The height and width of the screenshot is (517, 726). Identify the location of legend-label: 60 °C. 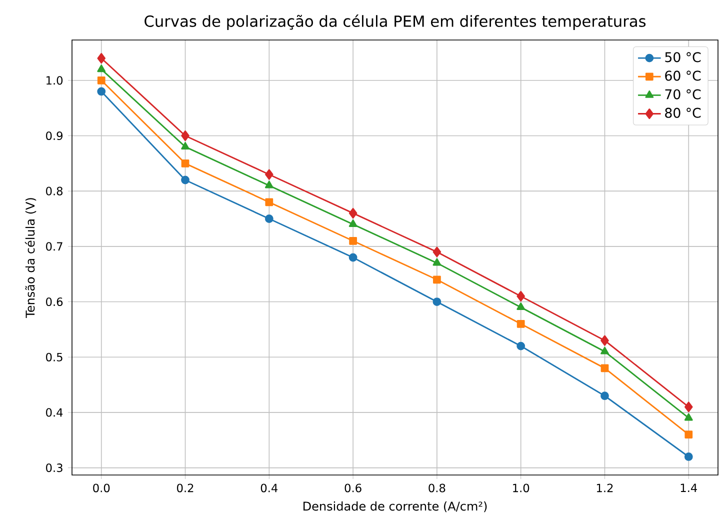
(683, 75).